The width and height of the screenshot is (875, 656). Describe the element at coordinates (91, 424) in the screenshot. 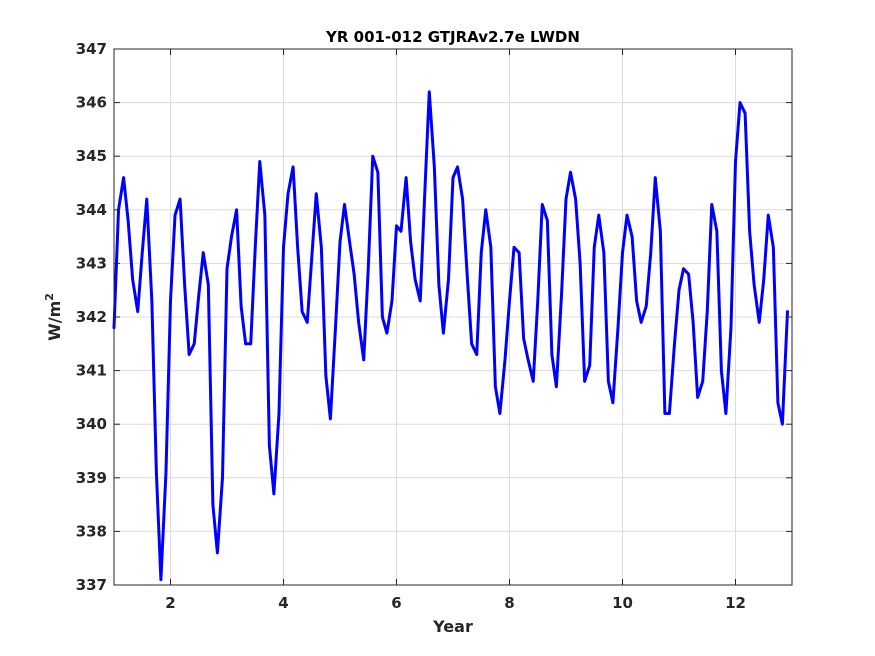

I see `y-tick-label: 340` at that location.